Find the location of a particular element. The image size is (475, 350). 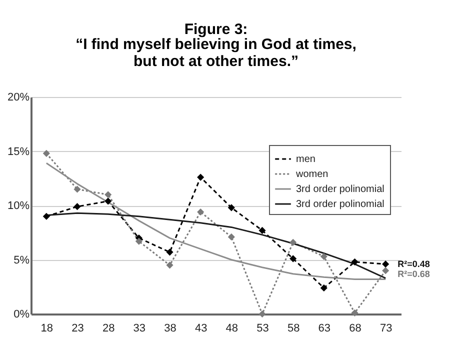

y-tick-label: 15% is located at coordinates (18, 152).